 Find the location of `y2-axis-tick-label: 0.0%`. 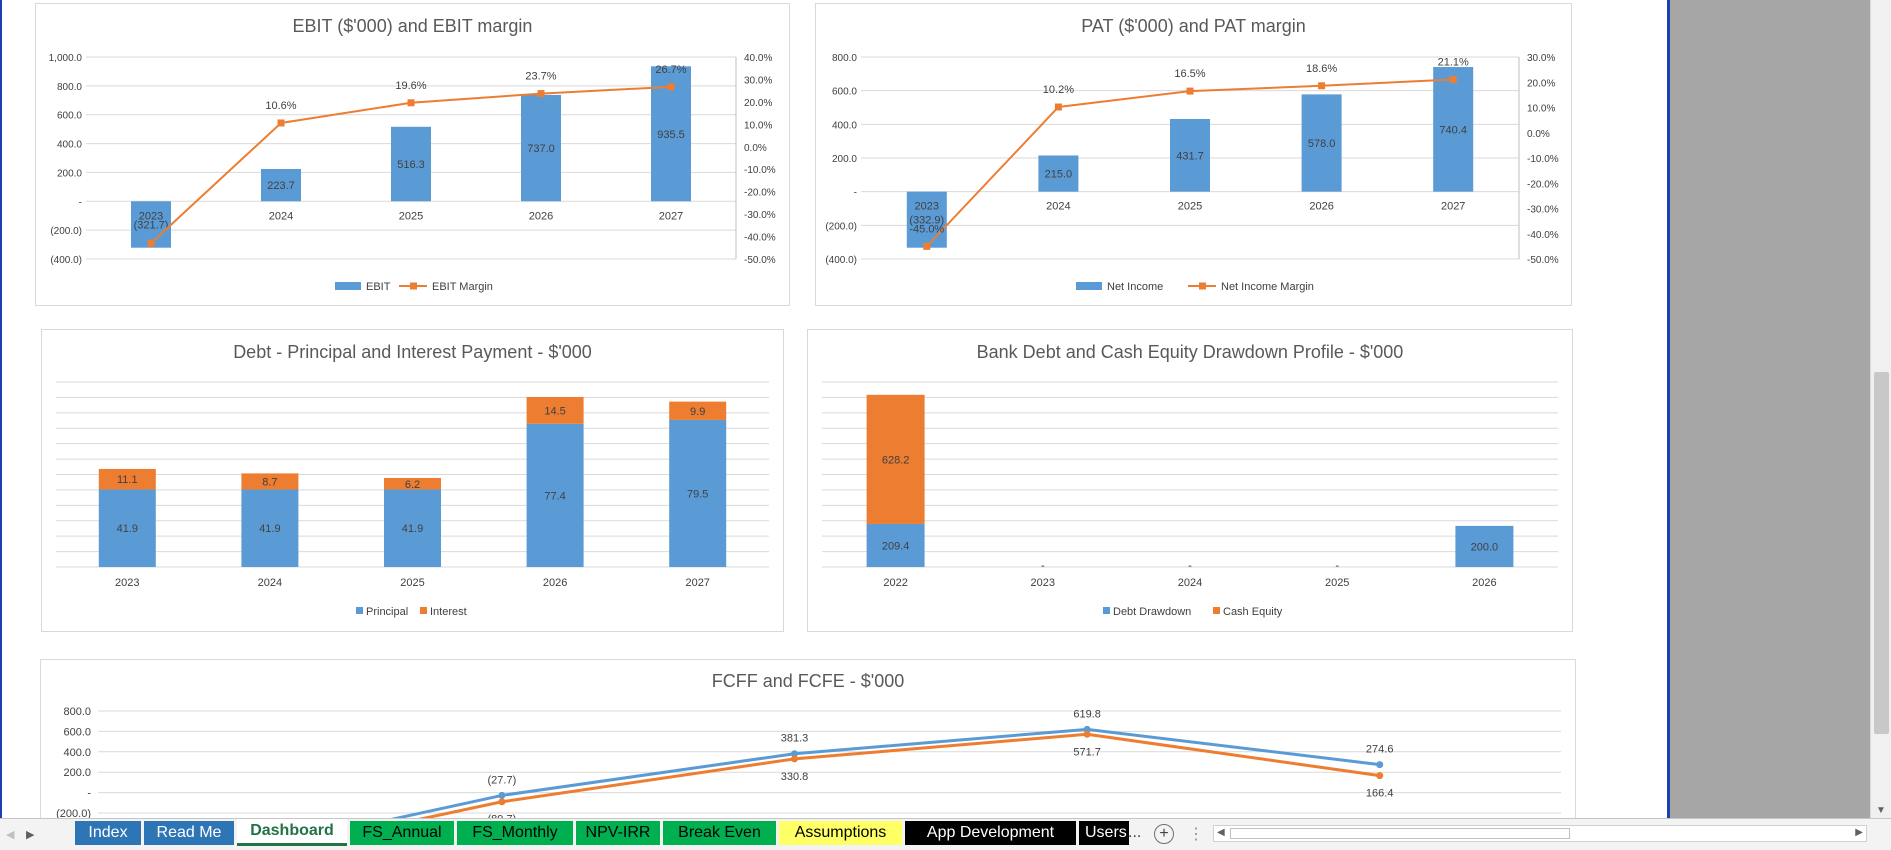

y2-axis-tick-label: 0.0% is located at coordinates (1538, 134).